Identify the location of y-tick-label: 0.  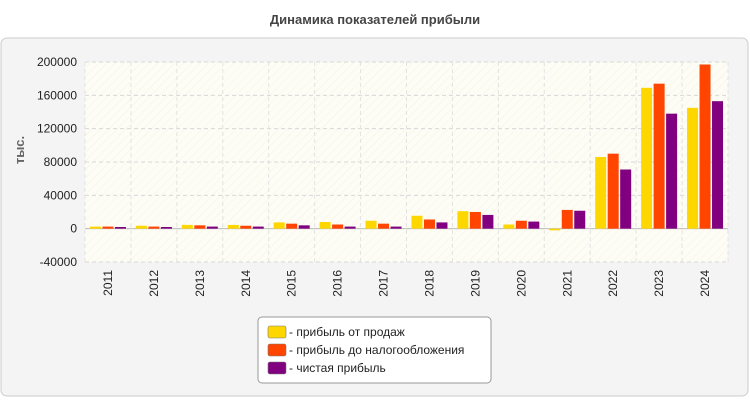
(73, 229).